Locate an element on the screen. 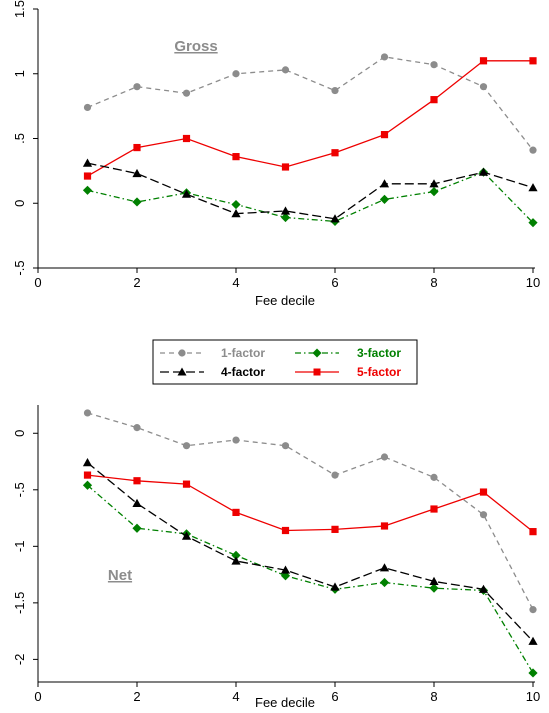 Image resolution: width=549 pixels, height=713 pixels. gross-x-tick-label: 0 is located at coordinates (37, 282).